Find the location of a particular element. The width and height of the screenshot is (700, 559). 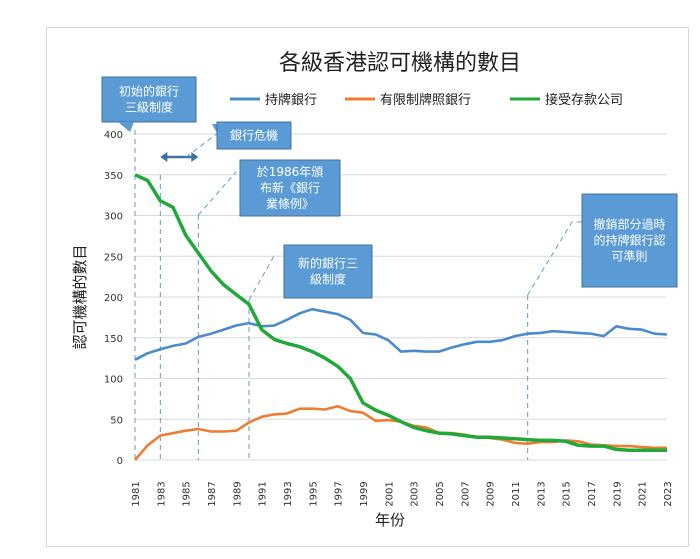

x-tick-label: 2001 is located at coordinates (389, 493).